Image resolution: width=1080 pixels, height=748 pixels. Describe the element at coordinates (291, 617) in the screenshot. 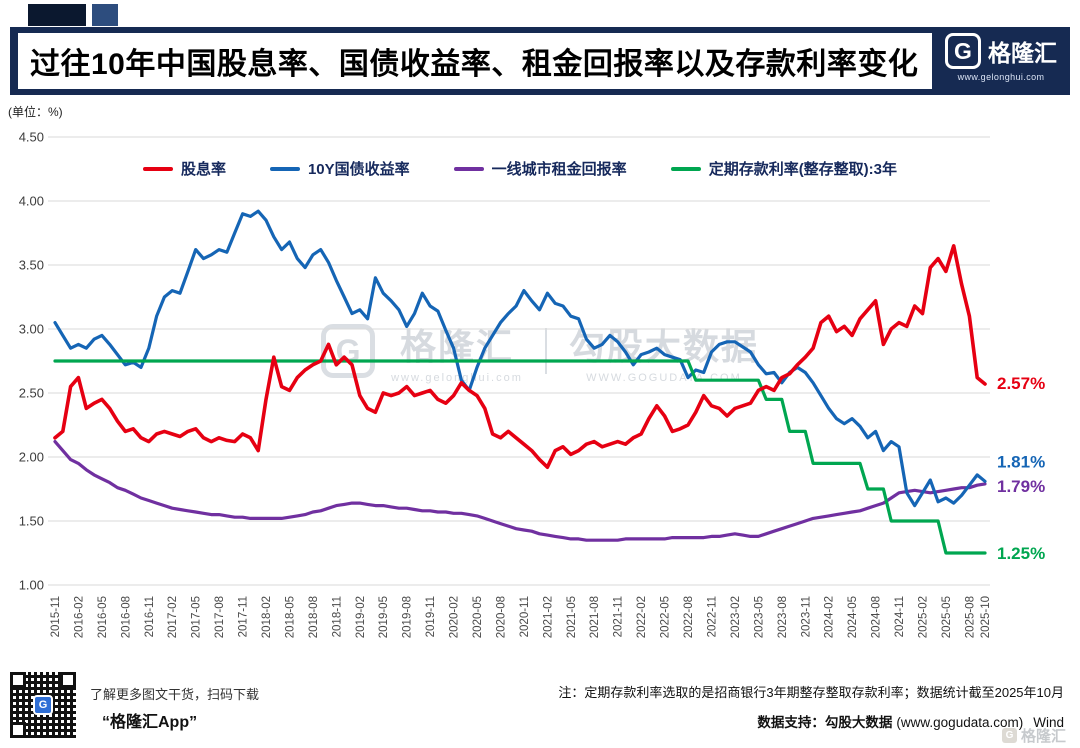

I see `x-tick-label: 2018-05` at that location.